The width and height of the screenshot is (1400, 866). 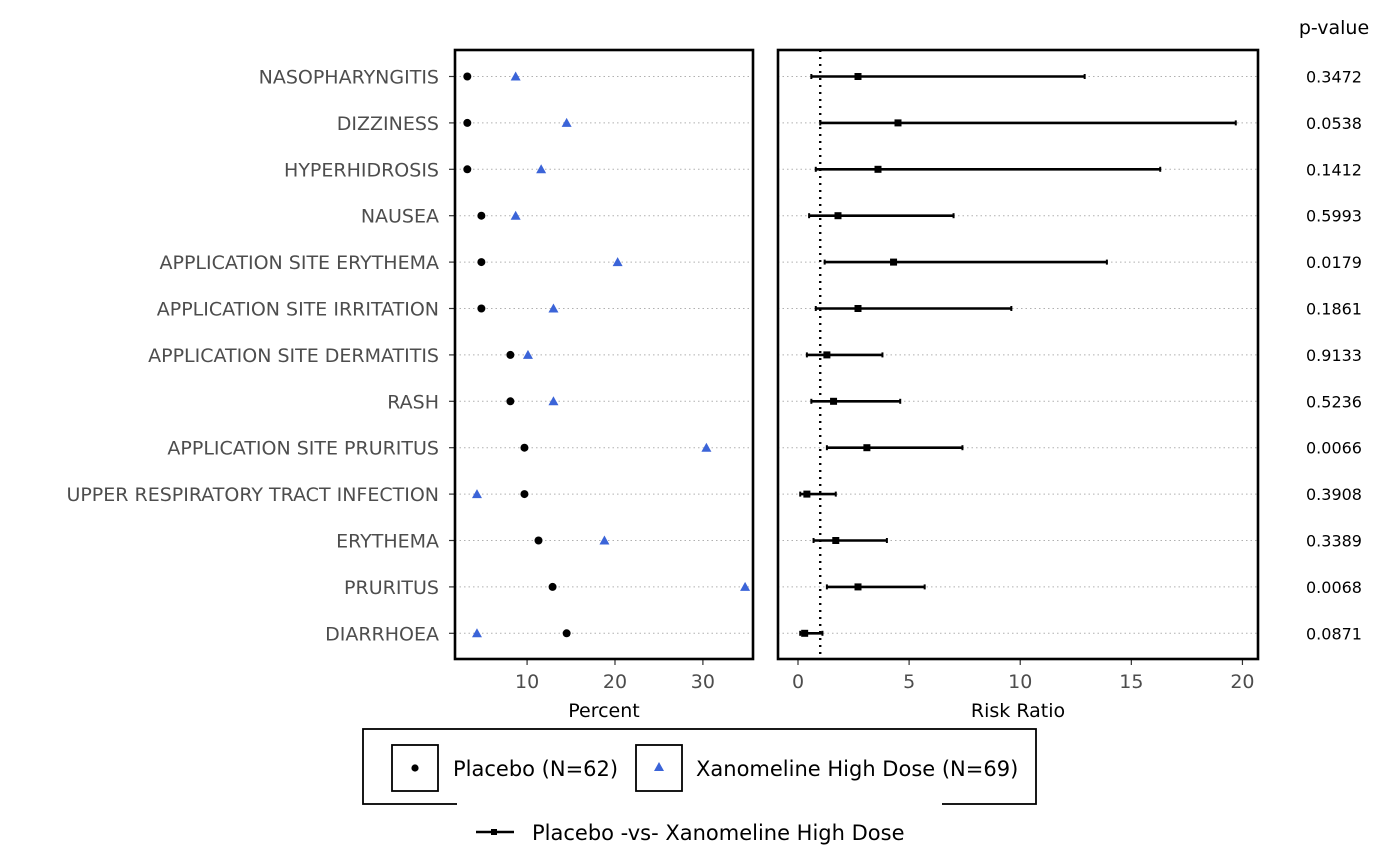 What do you see at coordinates (349, 78) in the screenshot?
I see `term-label: NASOPHARYNGITIS` at bounding box center [349, 78].